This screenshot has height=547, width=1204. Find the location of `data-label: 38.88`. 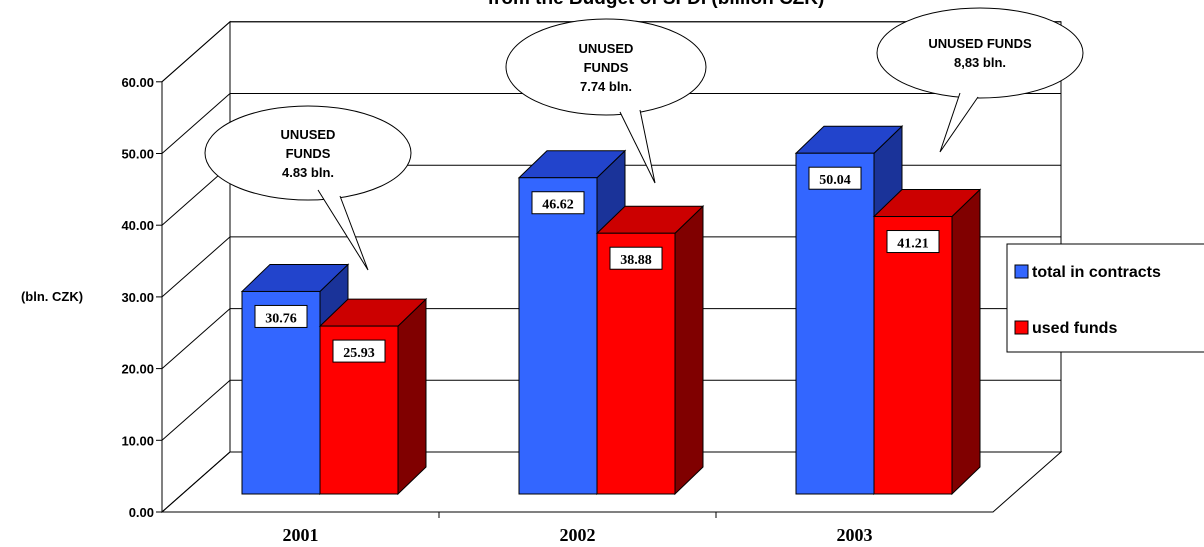

data-label: 38.88 is located at coordinates (636, 260).